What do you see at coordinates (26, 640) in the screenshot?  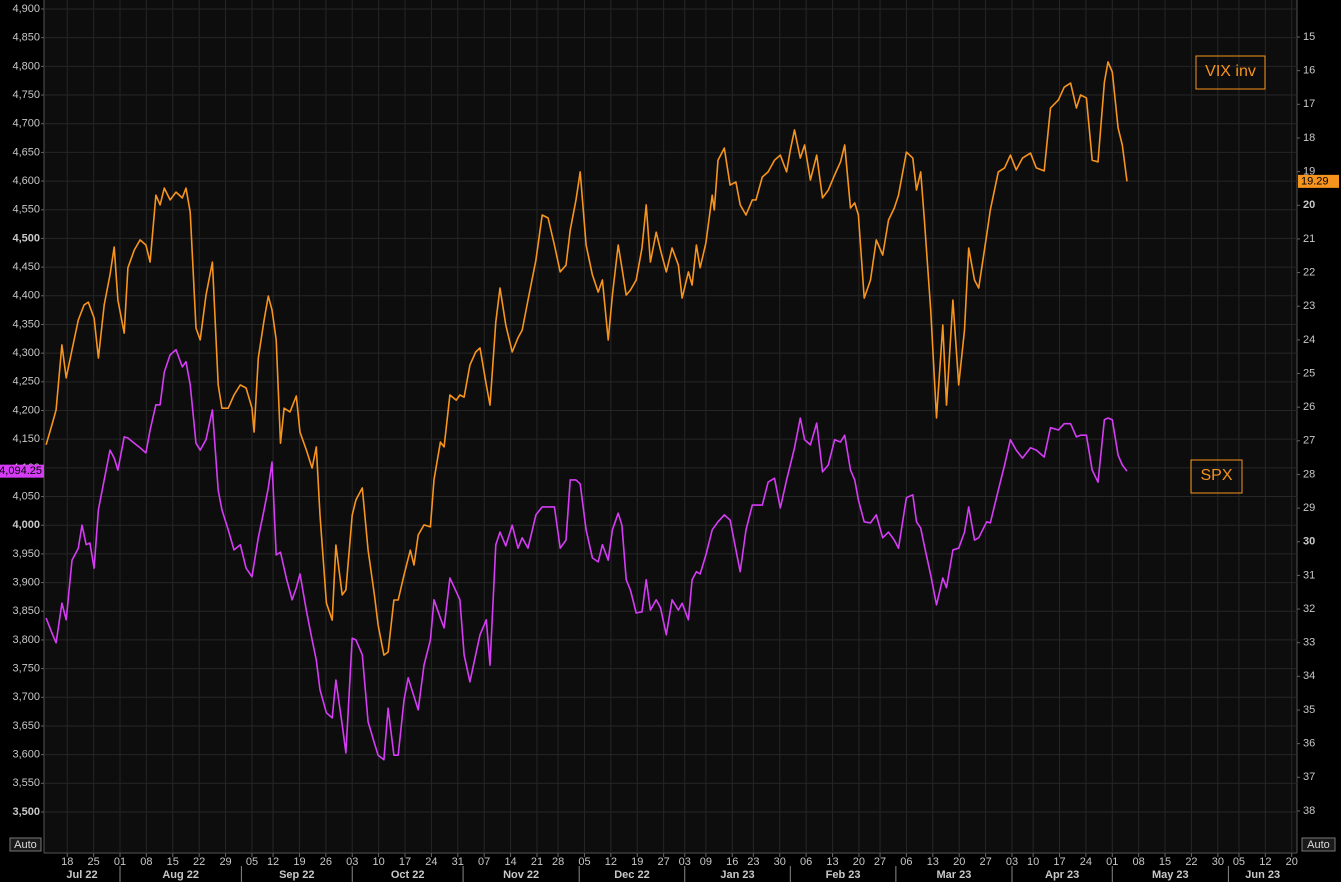 I see `y-tick-label: 3,800` at bounding box center [26, 640].